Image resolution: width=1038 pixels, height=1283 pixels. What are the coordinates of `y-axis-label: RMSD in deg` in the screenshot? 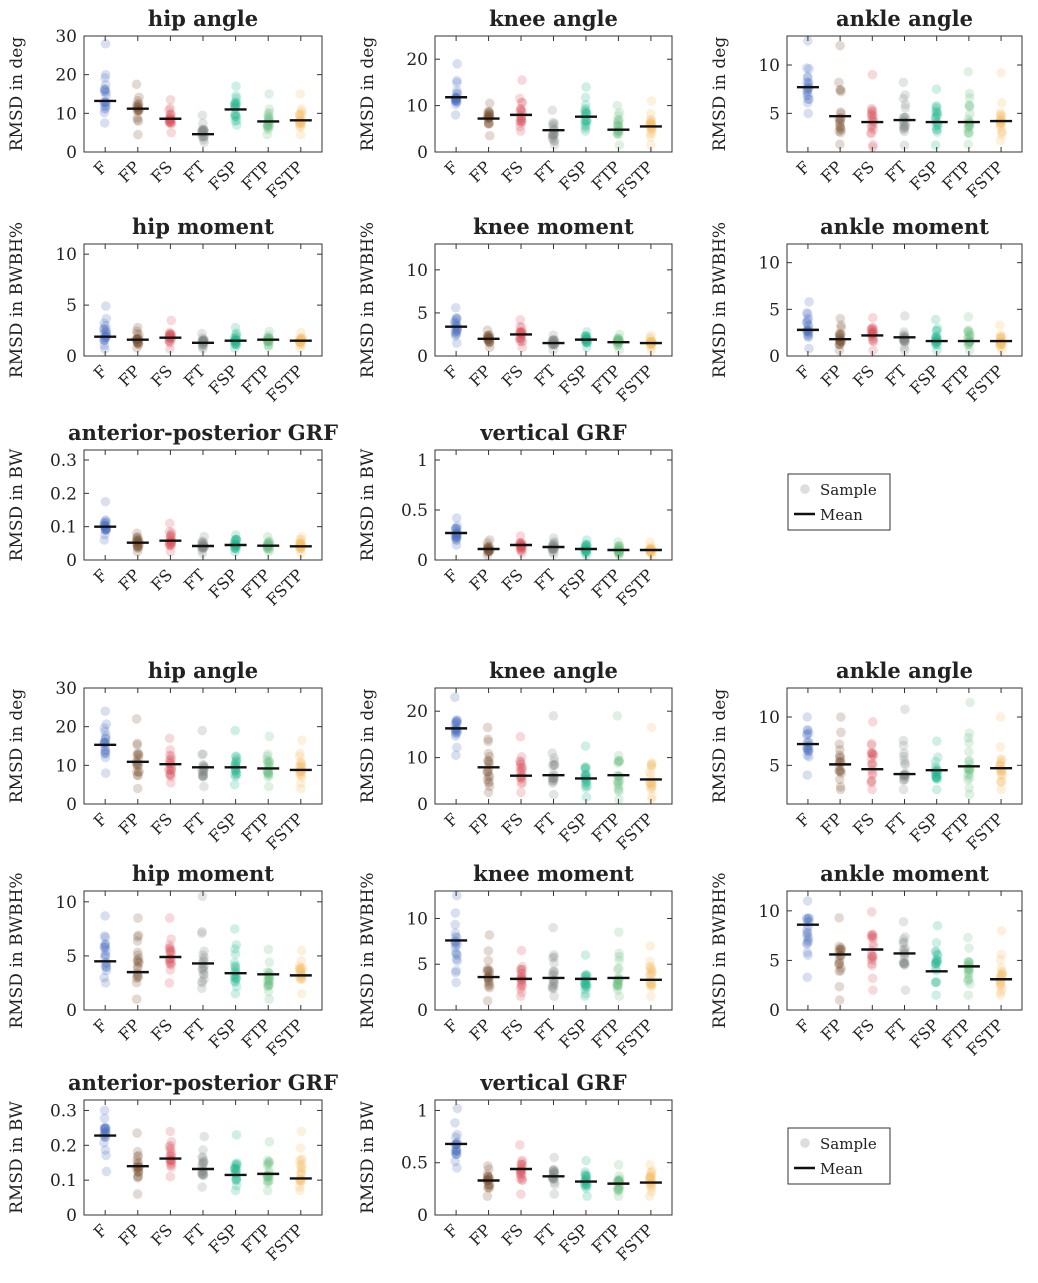 It's located at (17, 94).